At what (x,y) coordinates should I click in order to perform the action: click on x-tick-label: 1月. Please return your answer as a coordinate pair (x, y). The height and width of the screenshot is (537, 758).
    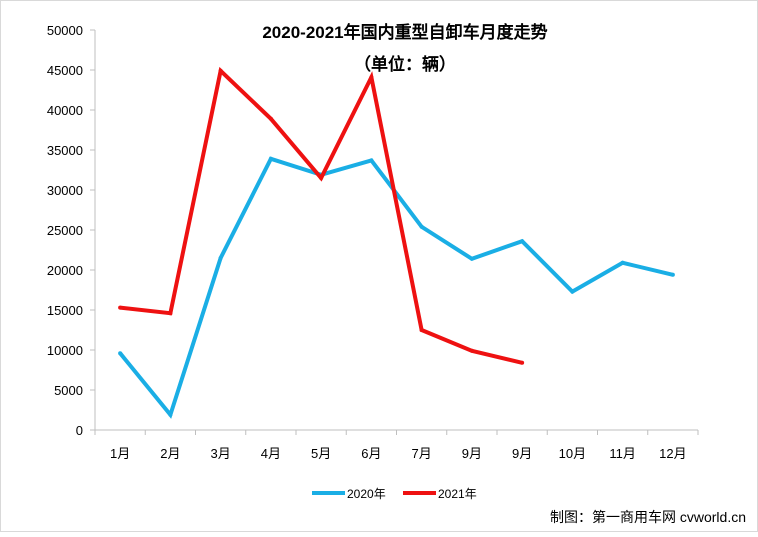
    Looking at the image, I should click on (120, 453).